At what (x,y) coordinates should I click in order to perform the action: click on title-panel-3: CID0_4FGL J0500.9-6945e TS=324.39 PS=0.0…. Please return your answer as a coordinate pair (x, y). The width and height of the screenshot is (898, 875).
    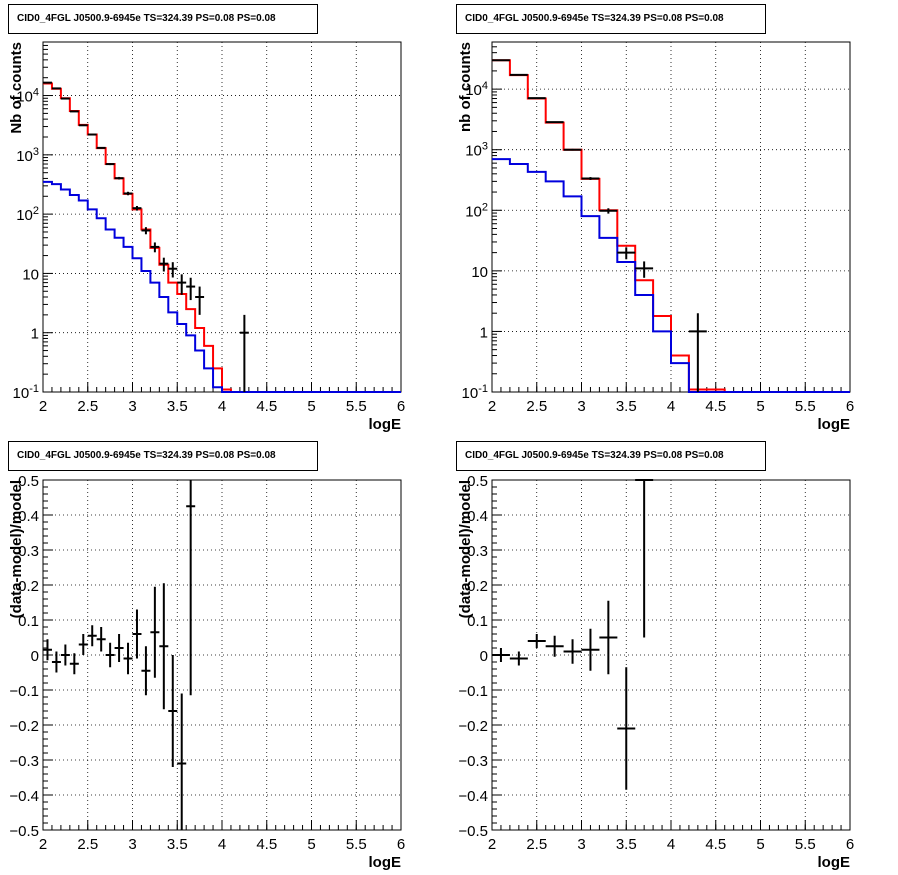
    Looking at the image, I should click on (163, 456).